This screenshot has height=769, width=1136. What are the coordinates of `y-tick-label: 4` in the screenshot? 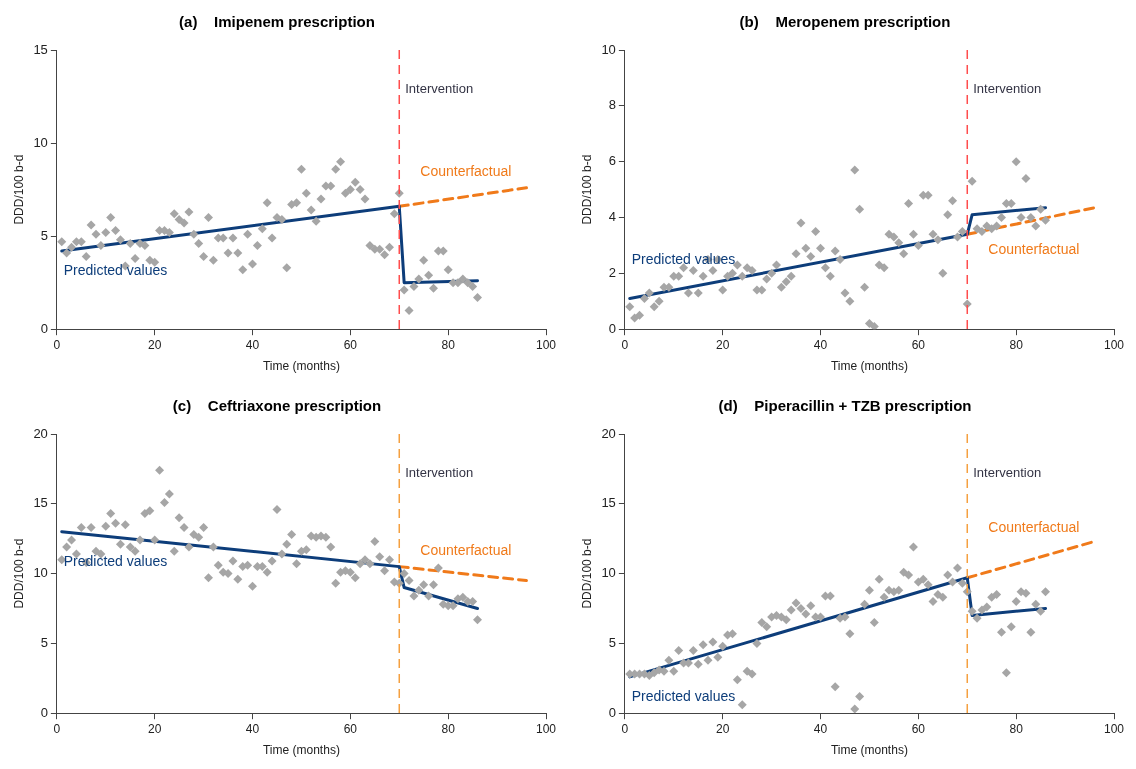 It's located at (612, 217).